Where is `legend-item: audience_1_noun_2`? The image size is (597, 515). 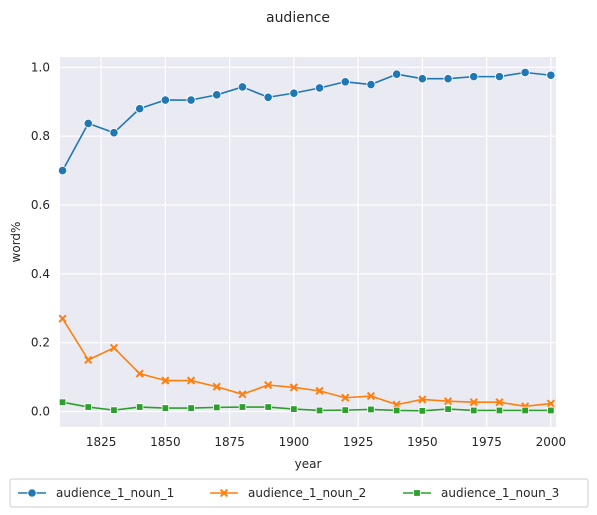
legend-item: audience_1_noun_2 is located at coordinates (288, 493).